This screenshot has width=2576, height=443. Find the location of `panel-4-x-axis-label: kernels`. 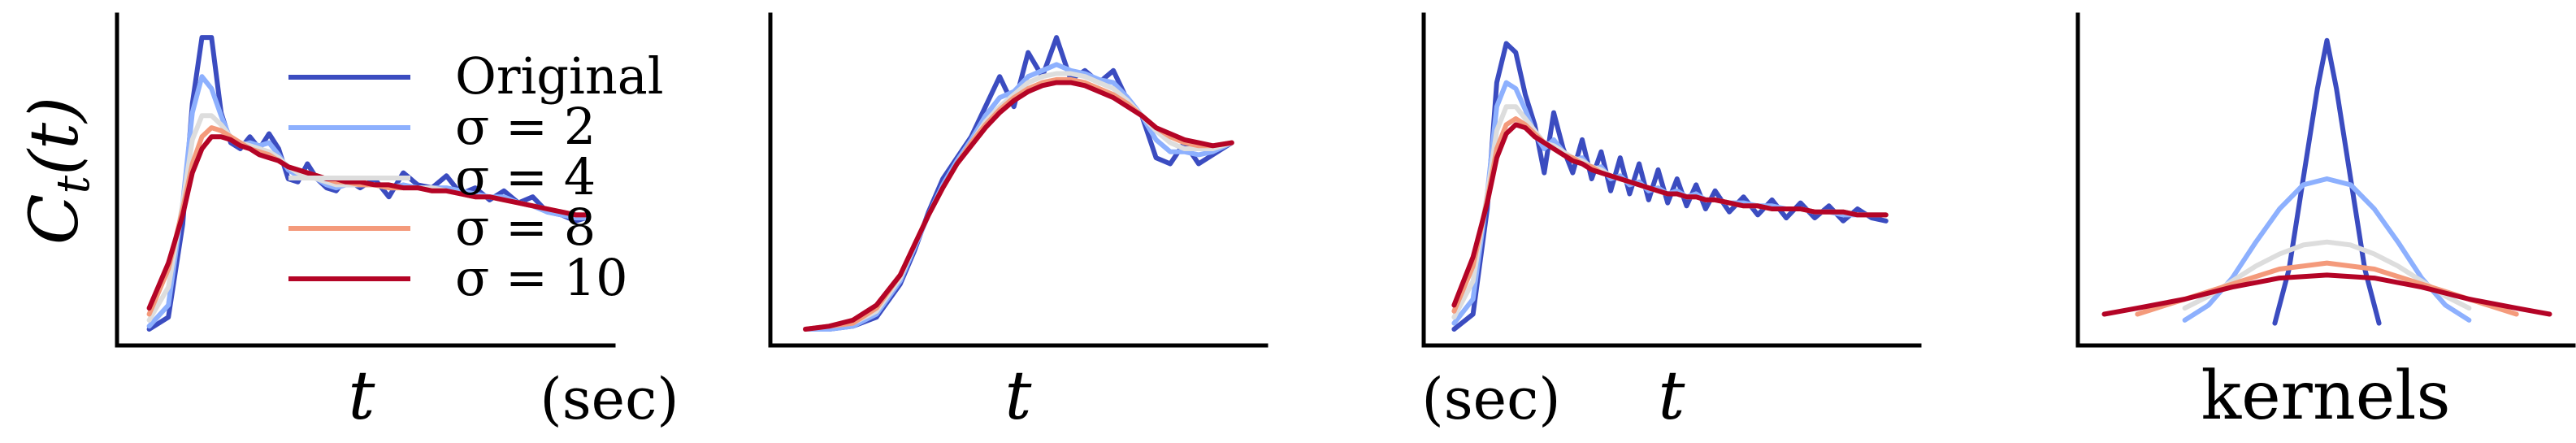

panel-4-x-axis-label: kernels is located at coordinates (2325, 396).